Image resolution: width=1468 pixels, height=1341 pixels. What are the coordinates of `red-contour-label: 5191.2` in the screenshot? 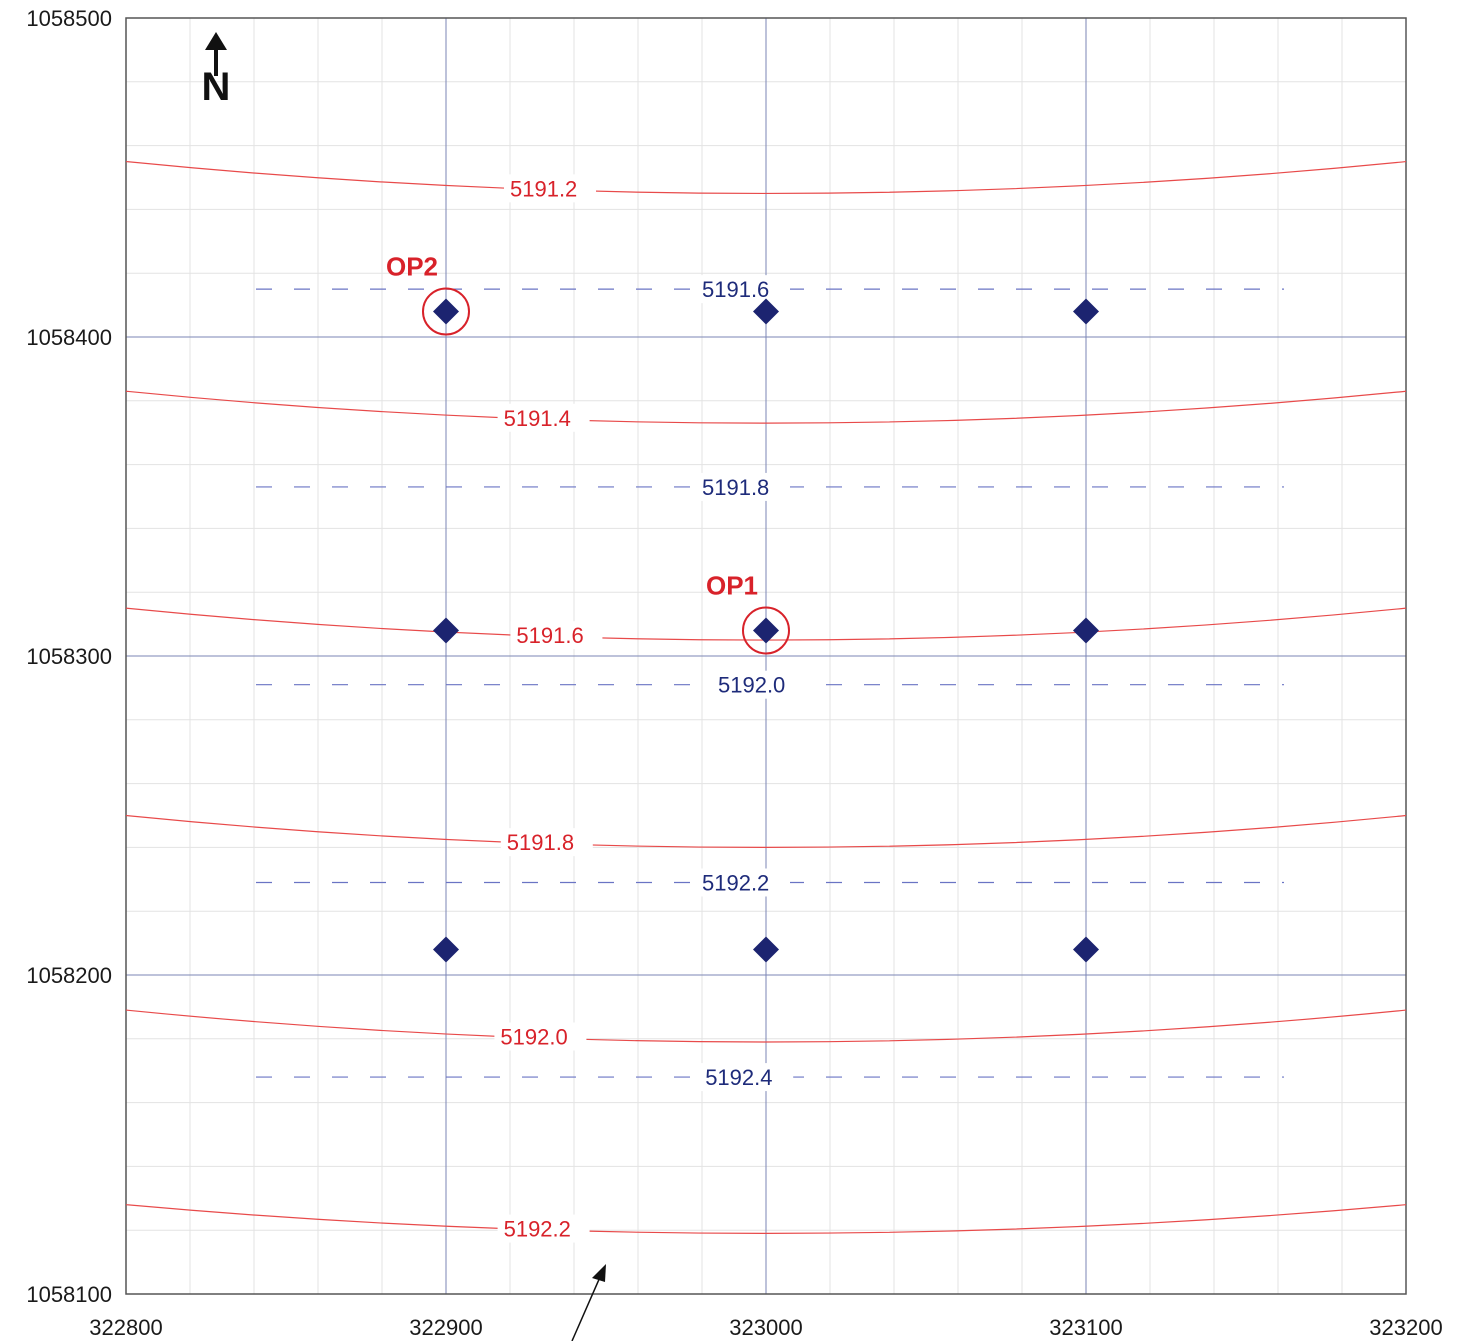 It's located at (543, 188).